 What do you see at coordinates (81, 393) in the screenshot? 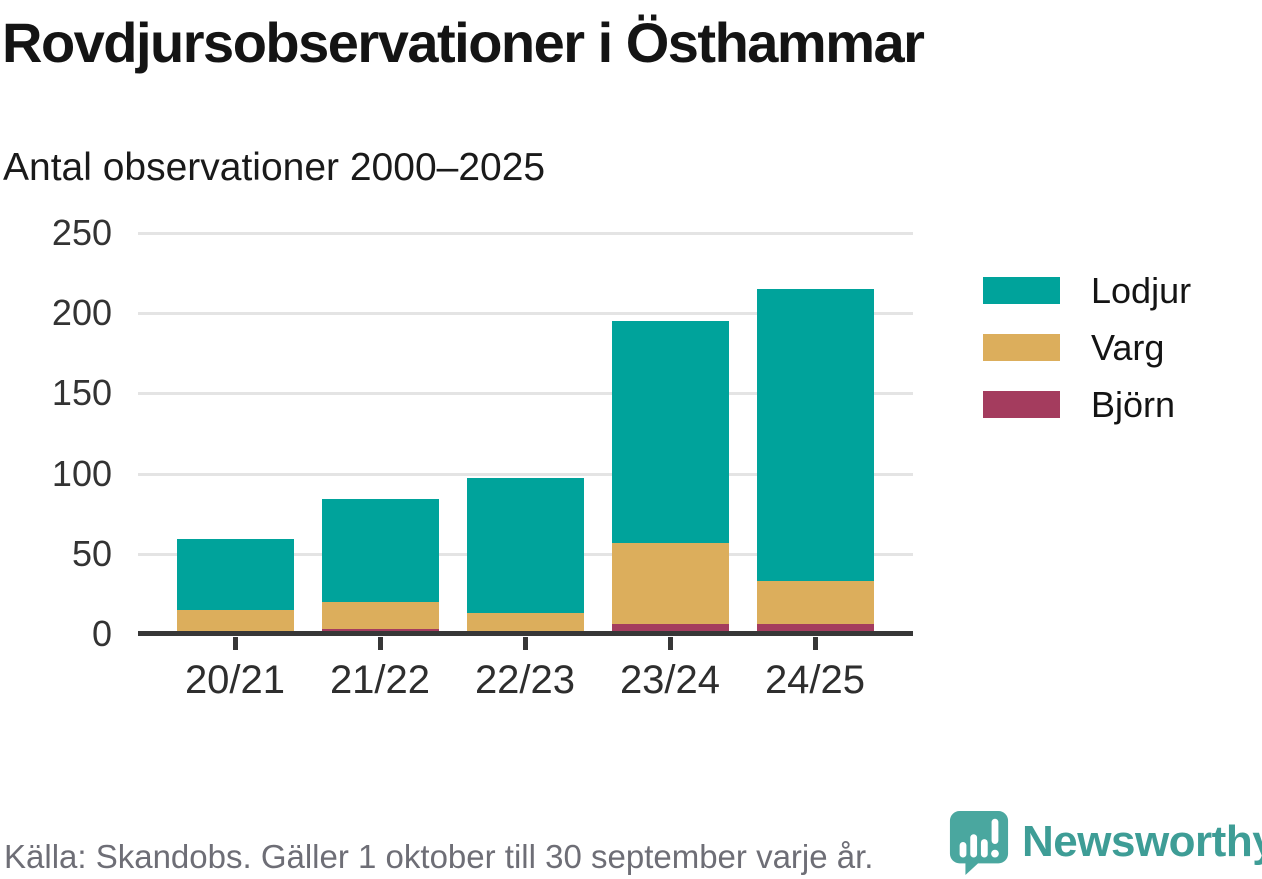
I see `y-axis-label: 150` at bounding box center [81, 393].